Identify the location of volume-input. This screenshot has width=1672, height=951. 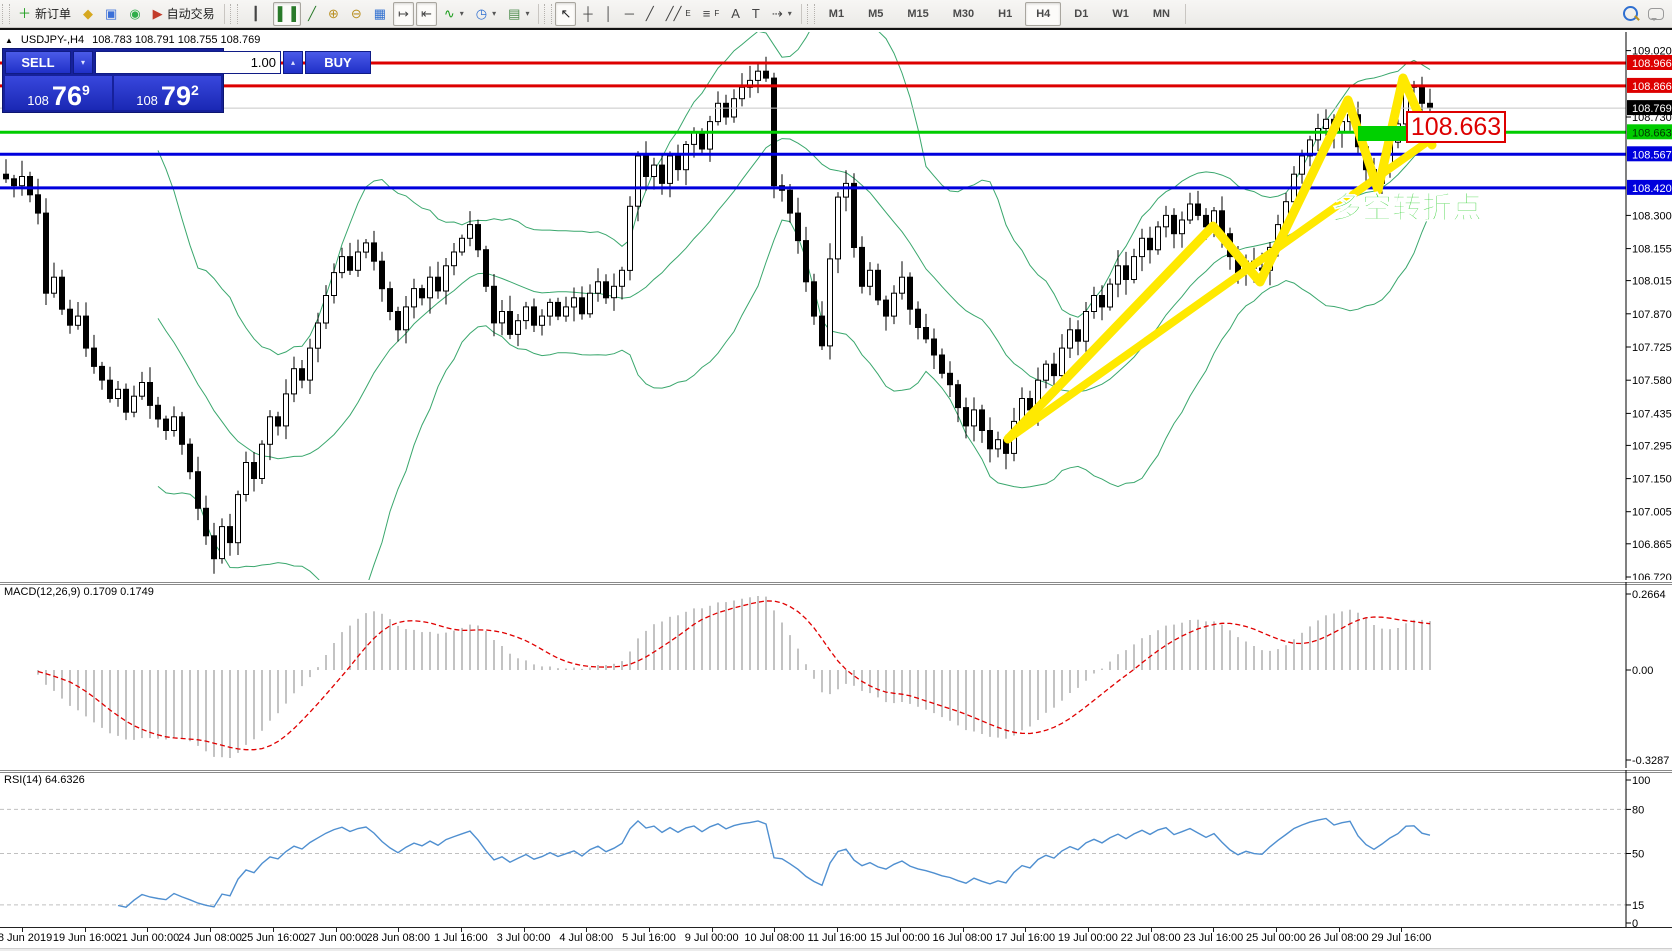
(188, 62).